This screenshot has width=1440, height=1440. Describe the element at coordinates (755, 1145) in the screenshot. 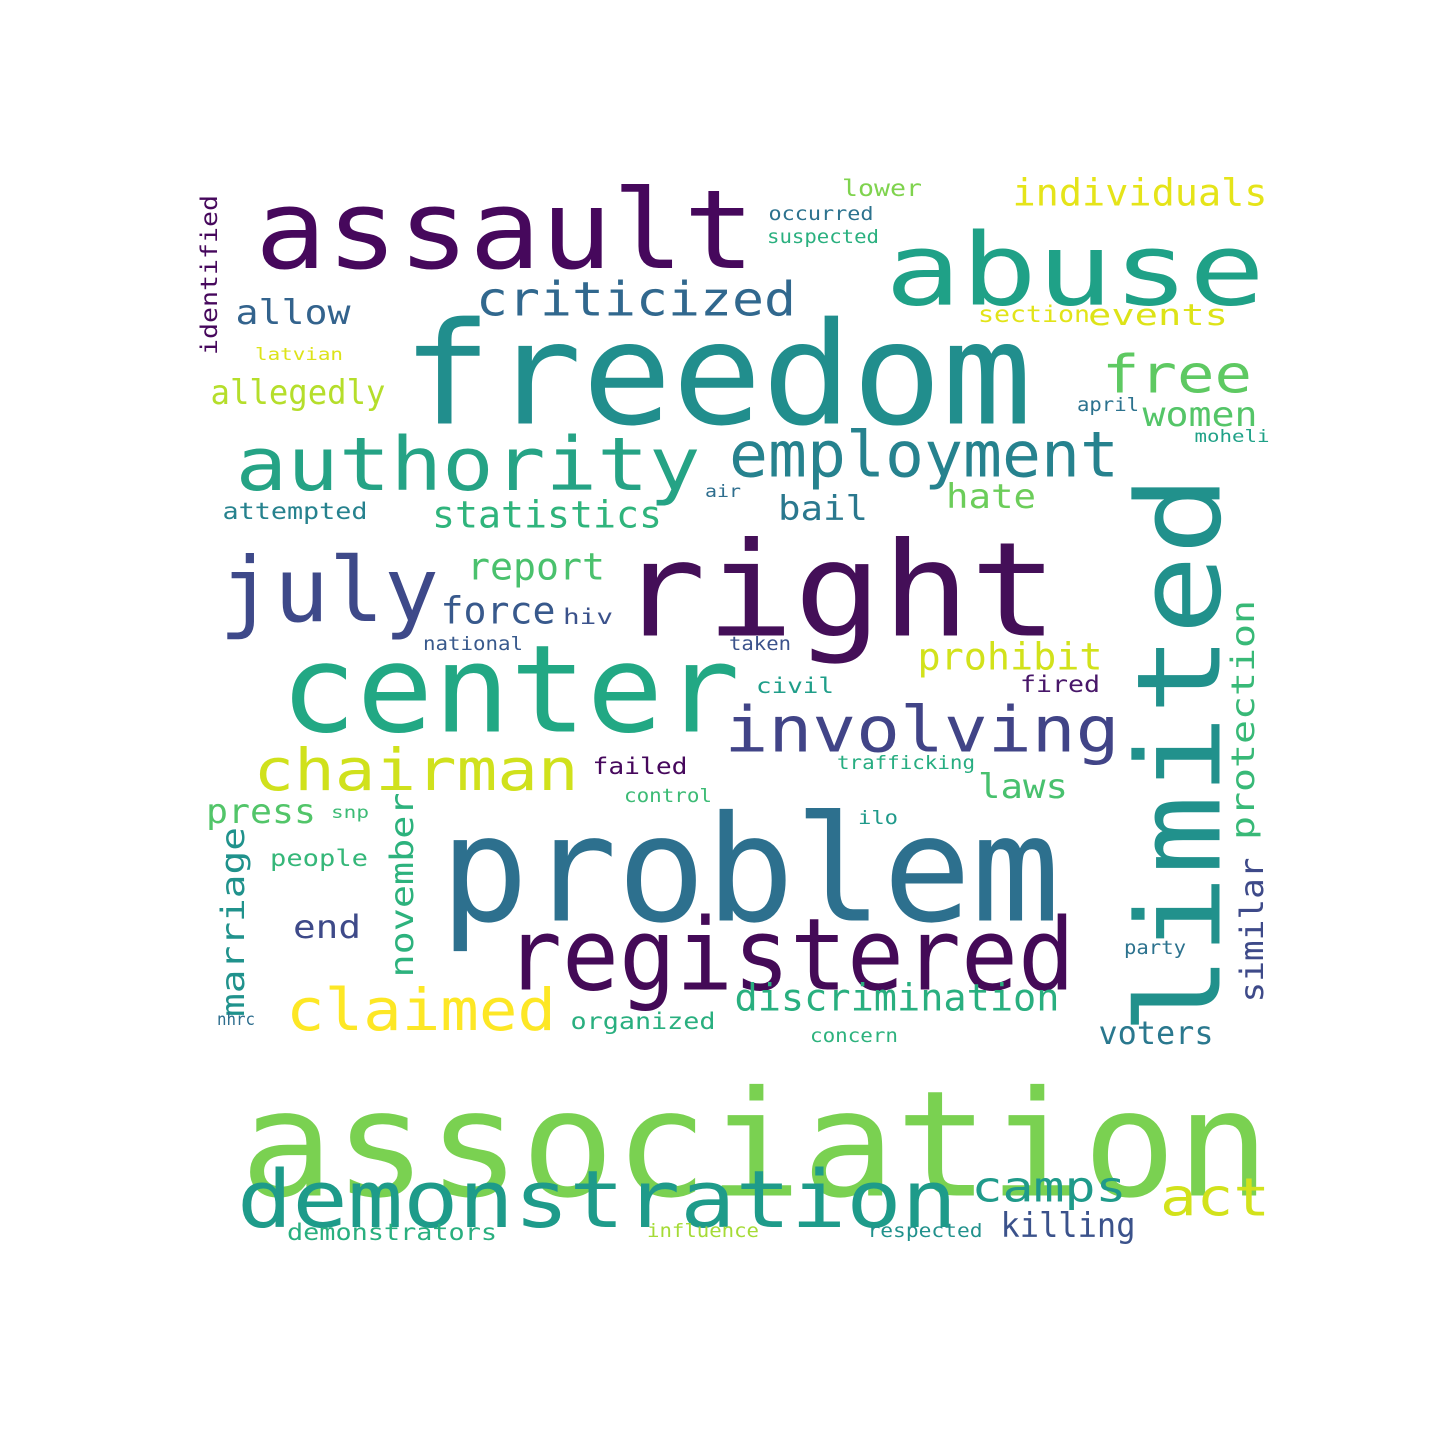

I see `word-association: association` at that location.